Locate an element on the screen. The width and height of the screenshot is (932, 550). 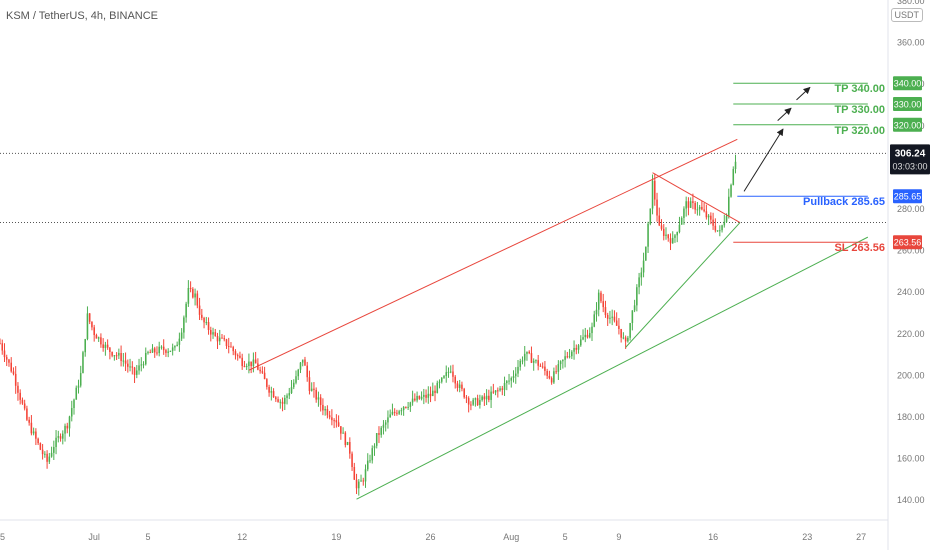
level-annotation: SL 263.56 is located at coordinates (859, 248).